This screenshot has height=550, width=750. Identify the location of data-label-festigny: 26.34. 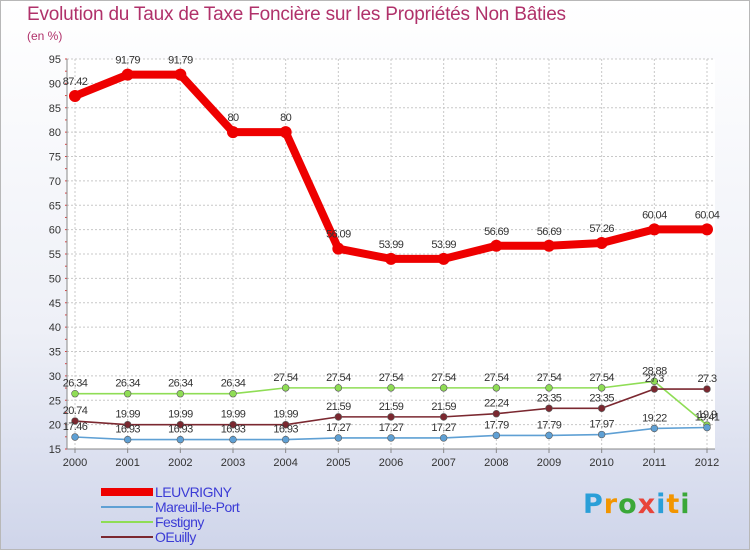
(127, 384).